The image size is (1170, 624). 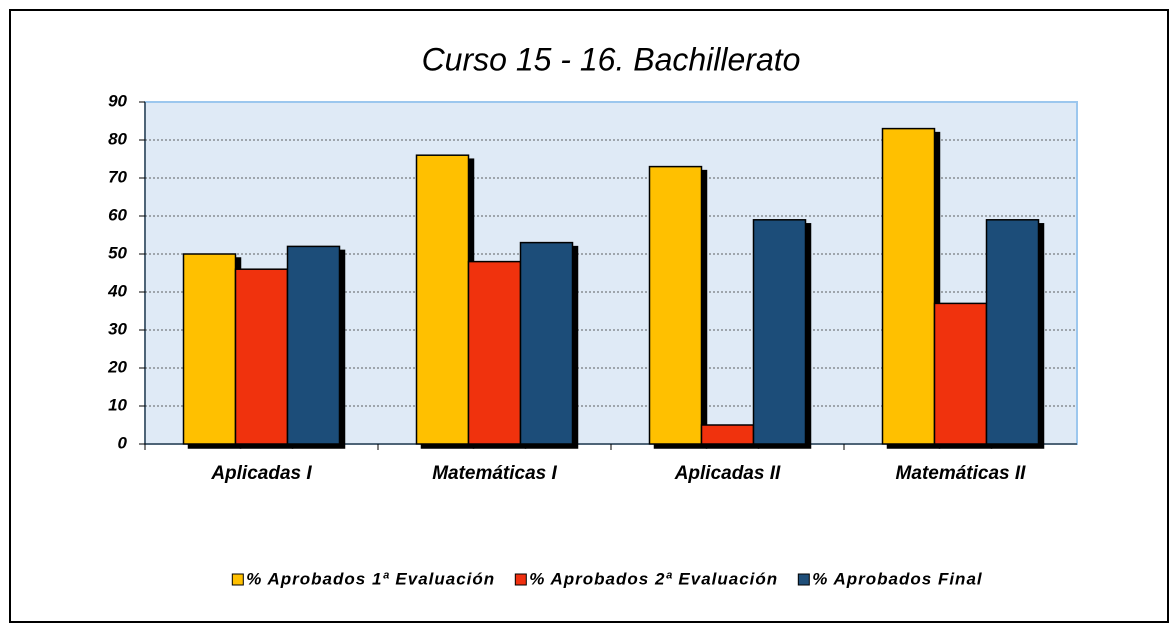 I want to click on legend-label: % Aprobados 1ª Evaluación, so click(x=370, y=578).